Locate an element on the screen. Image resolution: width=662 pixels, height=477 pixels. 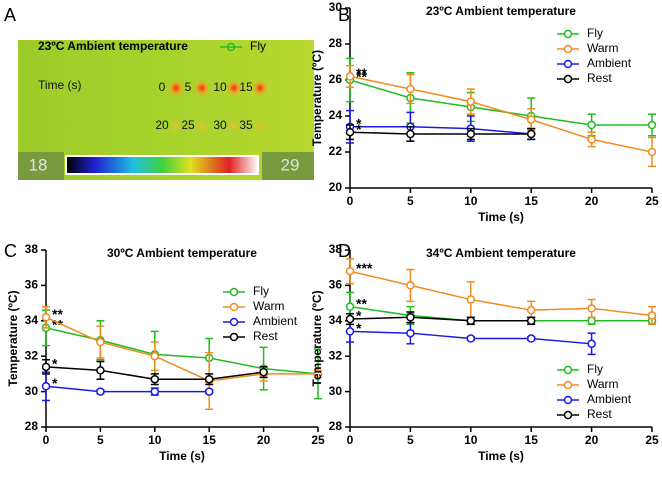
time-label: 20 is located at coordinates (162, 125).